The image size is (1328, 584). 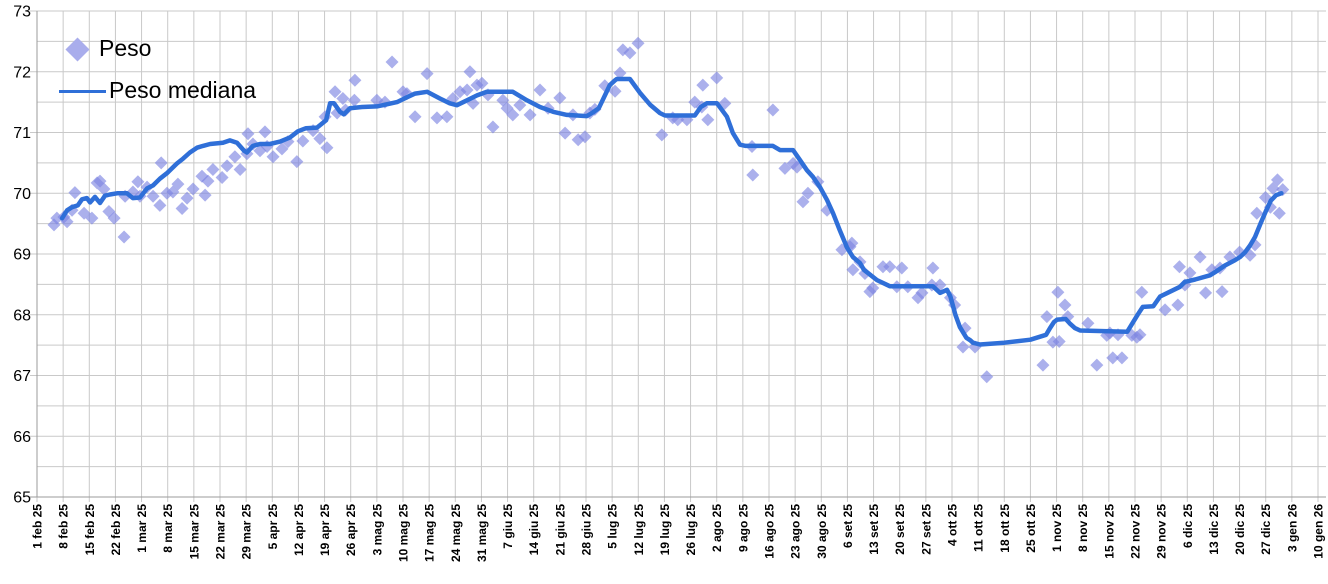 What do you see at coordinates (273, 527) in the screenshot?
I see `x-tick-label: 5 apr 25` at bounding box center [273, 527].